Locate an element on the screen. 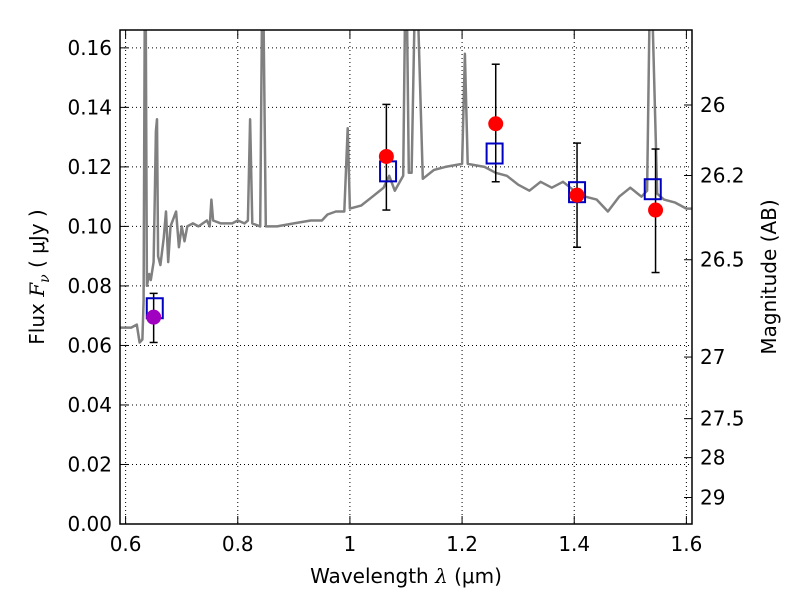 Image resolution: width=800 pixels, height=600 pixels. x-tick-label: 0.8 is located at coordinates (238, 544).